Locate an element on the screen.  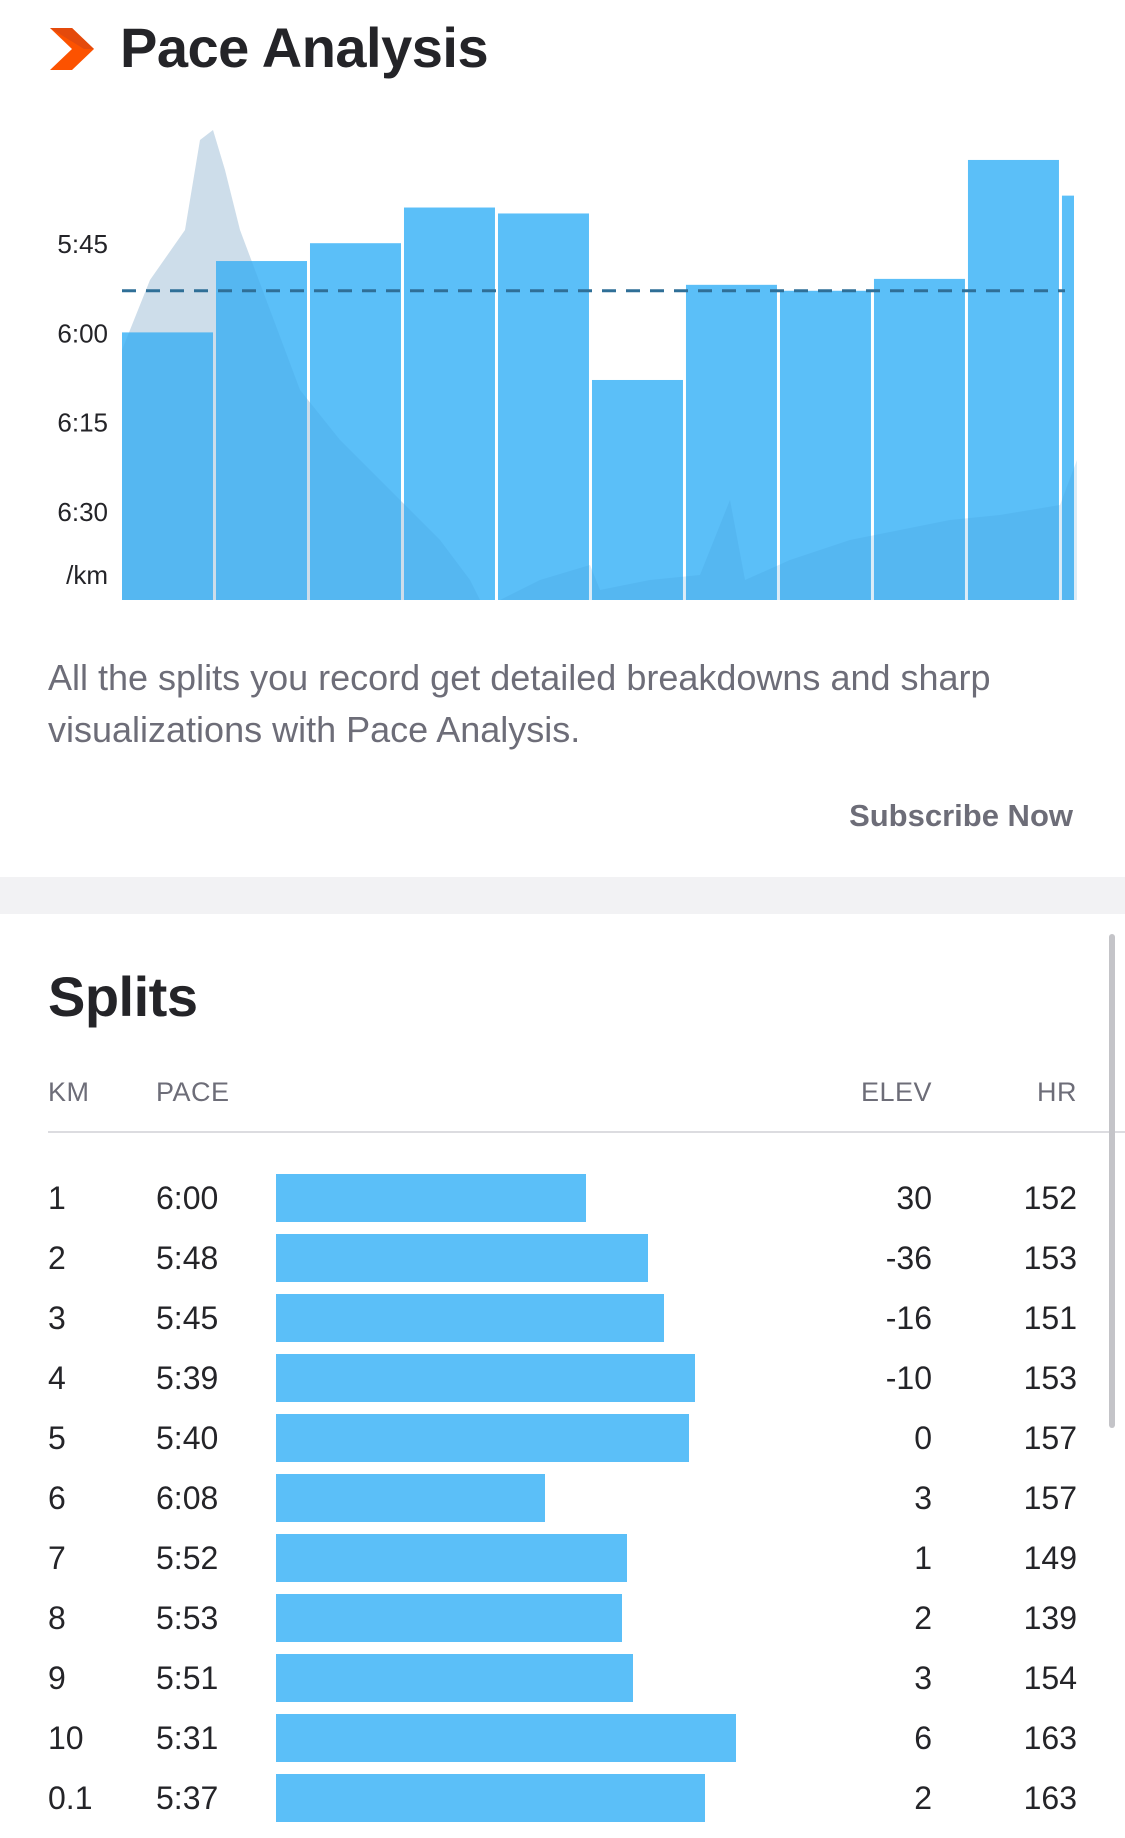
split-hr: 149 is located at coordinates (1050, 1558).